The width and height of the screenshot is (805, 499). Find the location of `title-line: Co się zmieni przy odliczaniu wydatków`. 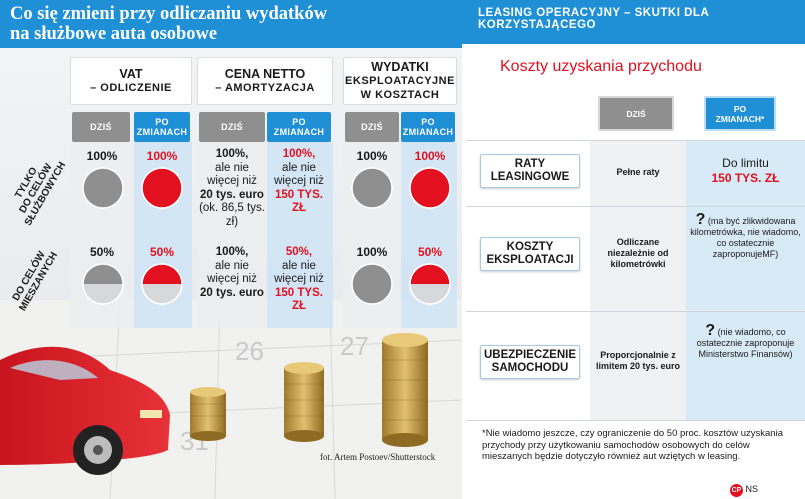

title-line: Co się zmieni przy odliczaniu wydatków is located at coordinates (169, 14).